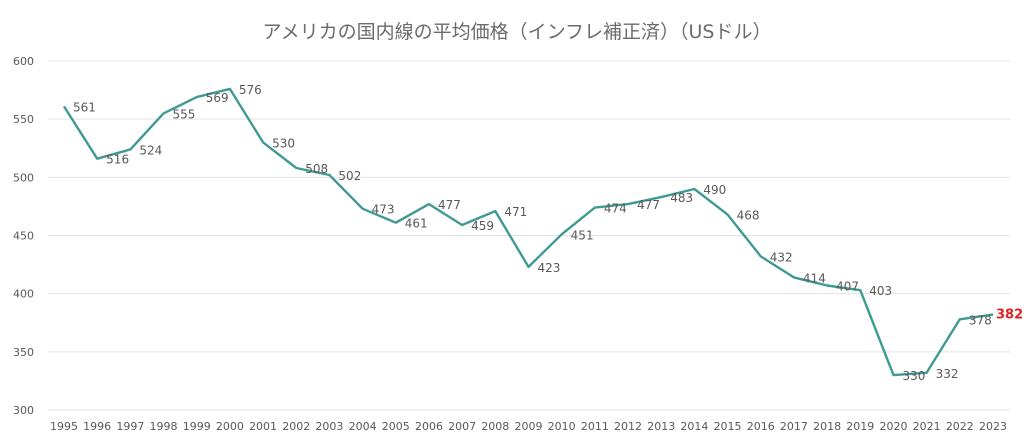 This screenshot has height=442, width=1024. I want to click on data-label: 576, so click(250, 90).